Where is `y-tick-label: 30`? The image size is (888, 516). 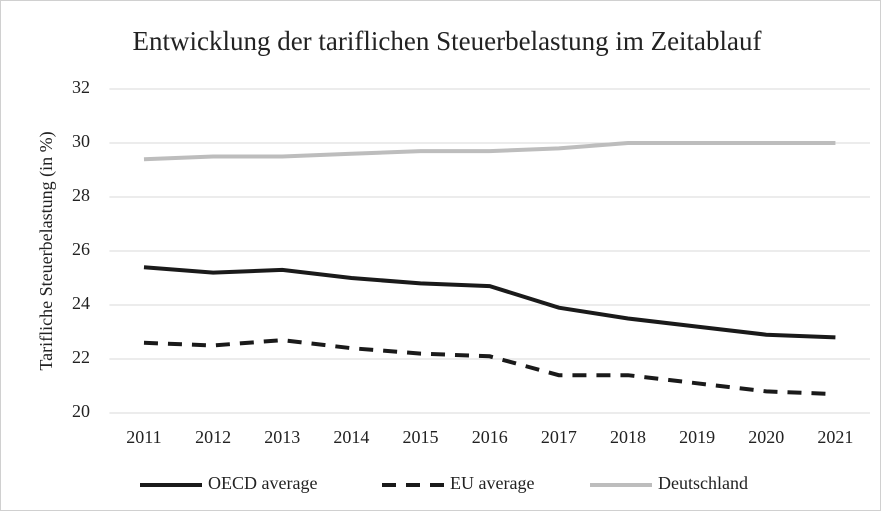 y-tick-label: 30 is located at coordinates (81, 141).